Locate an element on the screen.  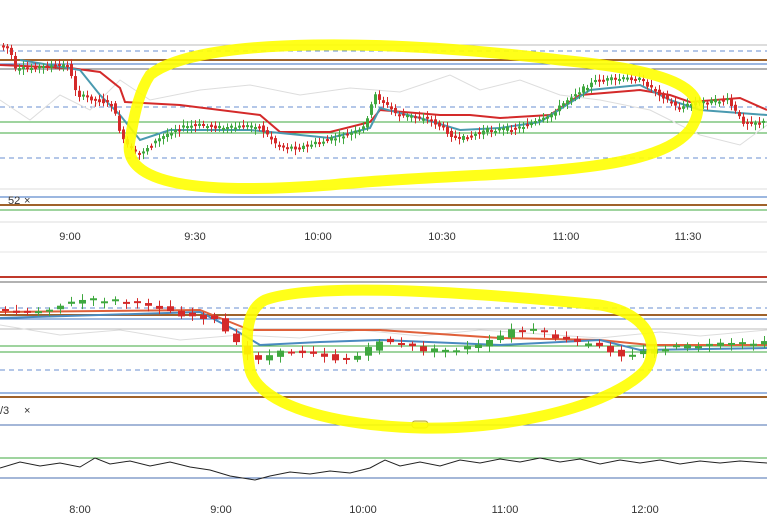
time-label: 11:30 is located at coordinates (688, 237).